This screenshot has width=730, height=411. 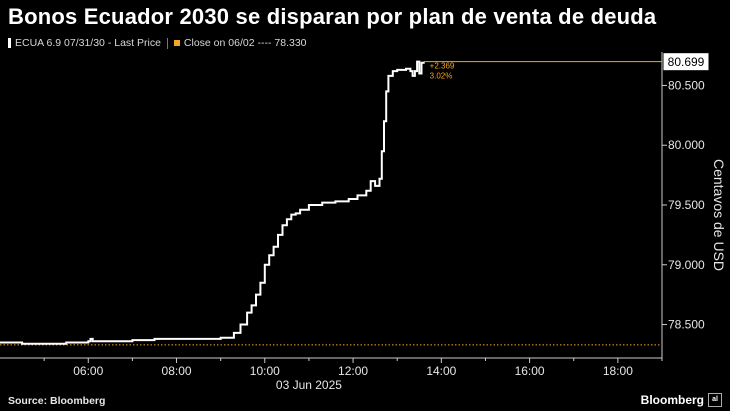 I want to click on pct-change-annotation: 3.02%, so click(x=441, y=76).